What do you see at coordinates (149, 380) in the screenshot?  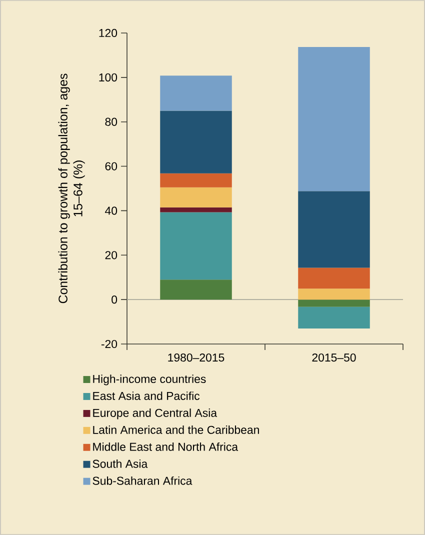 I see `legend-label: High-income countries` at bounding box center [149, 380].